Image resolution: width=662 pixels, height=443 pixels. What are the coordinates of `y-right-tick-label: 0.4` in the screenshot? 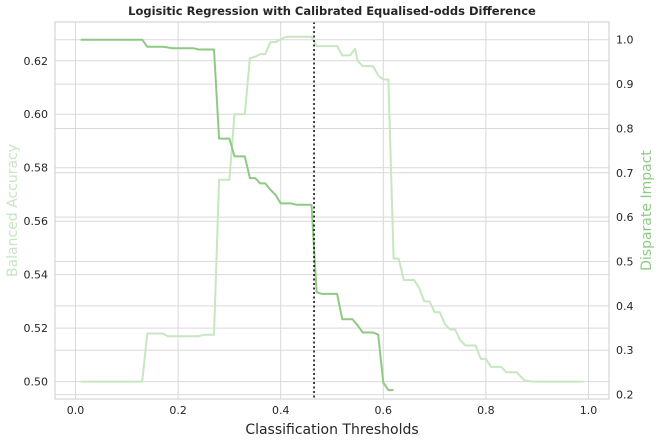 It's located at (625, 306).